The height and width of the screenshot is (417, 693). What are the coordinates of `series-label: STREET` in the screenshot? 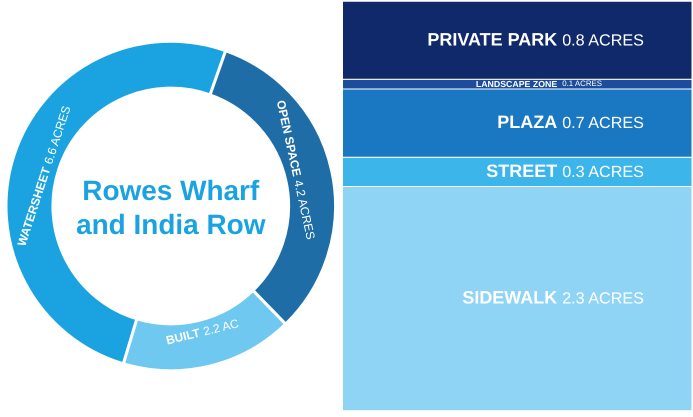 It's located at (522, 170).